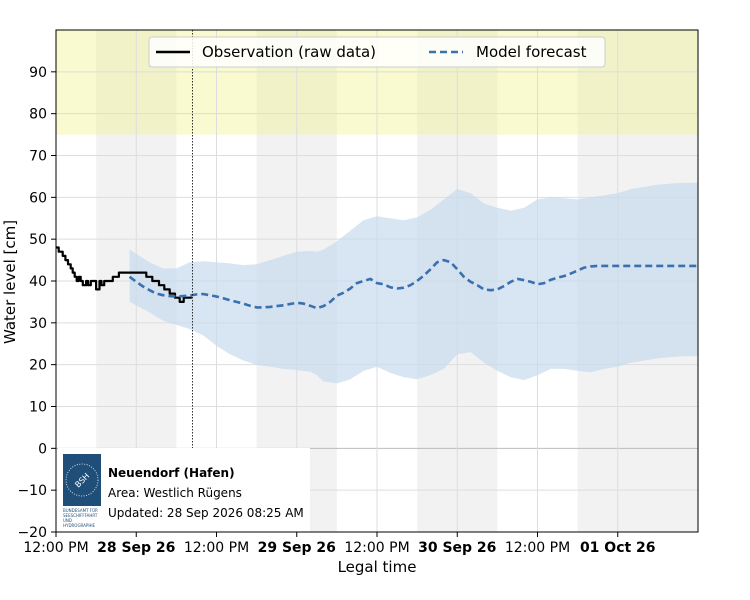 The image size is (750, 600). Describe the element at coordinates (531, 52) in the screenshot. I see `legend-forecast-label: Model forecast` at that location.